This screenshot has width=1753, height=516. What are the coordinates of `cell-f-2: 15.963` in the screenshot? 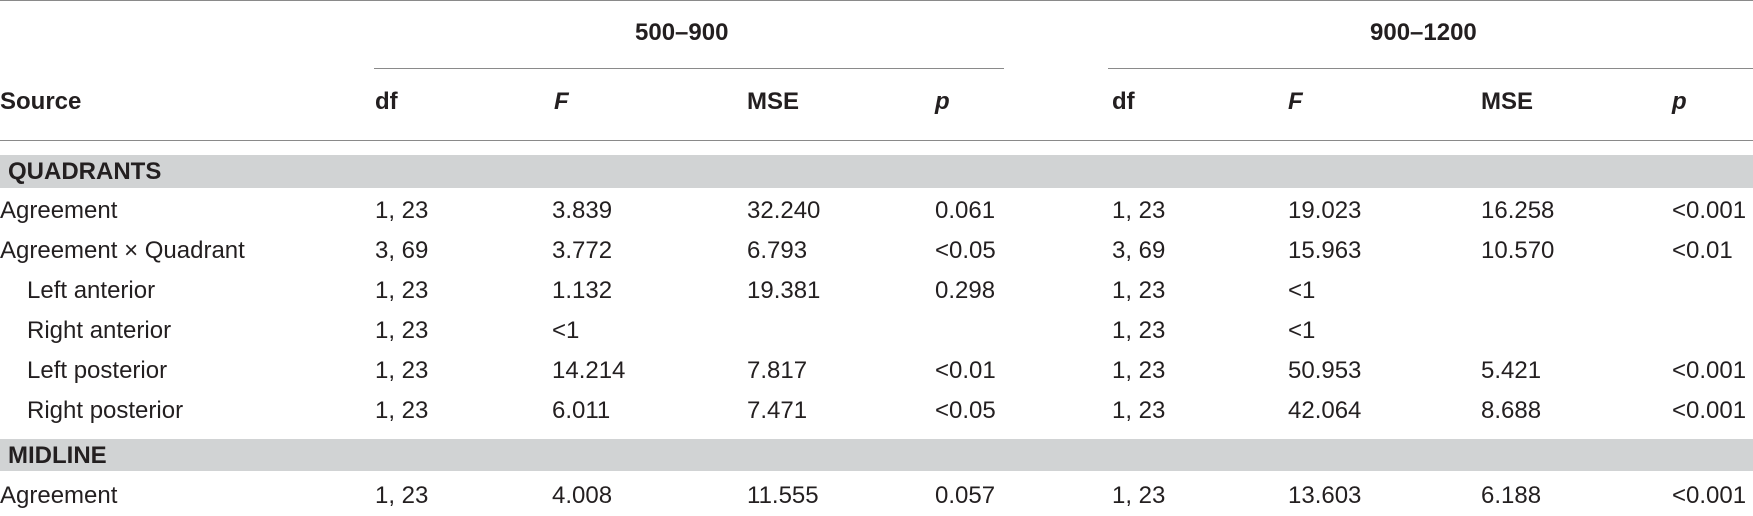 It's located at (1325, 250).